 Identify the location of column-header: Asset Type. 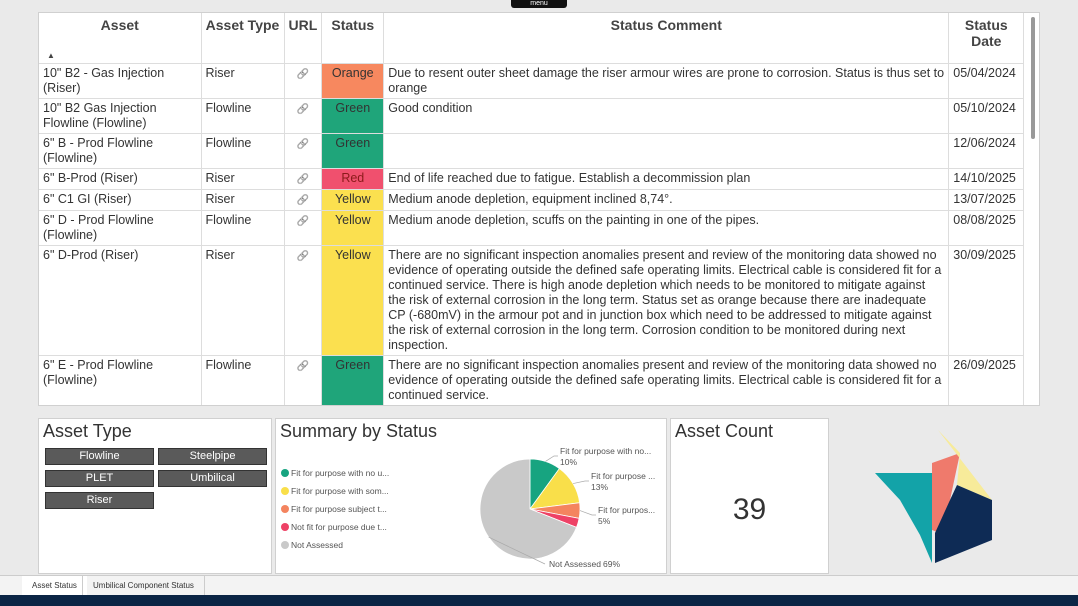
(243, 38).